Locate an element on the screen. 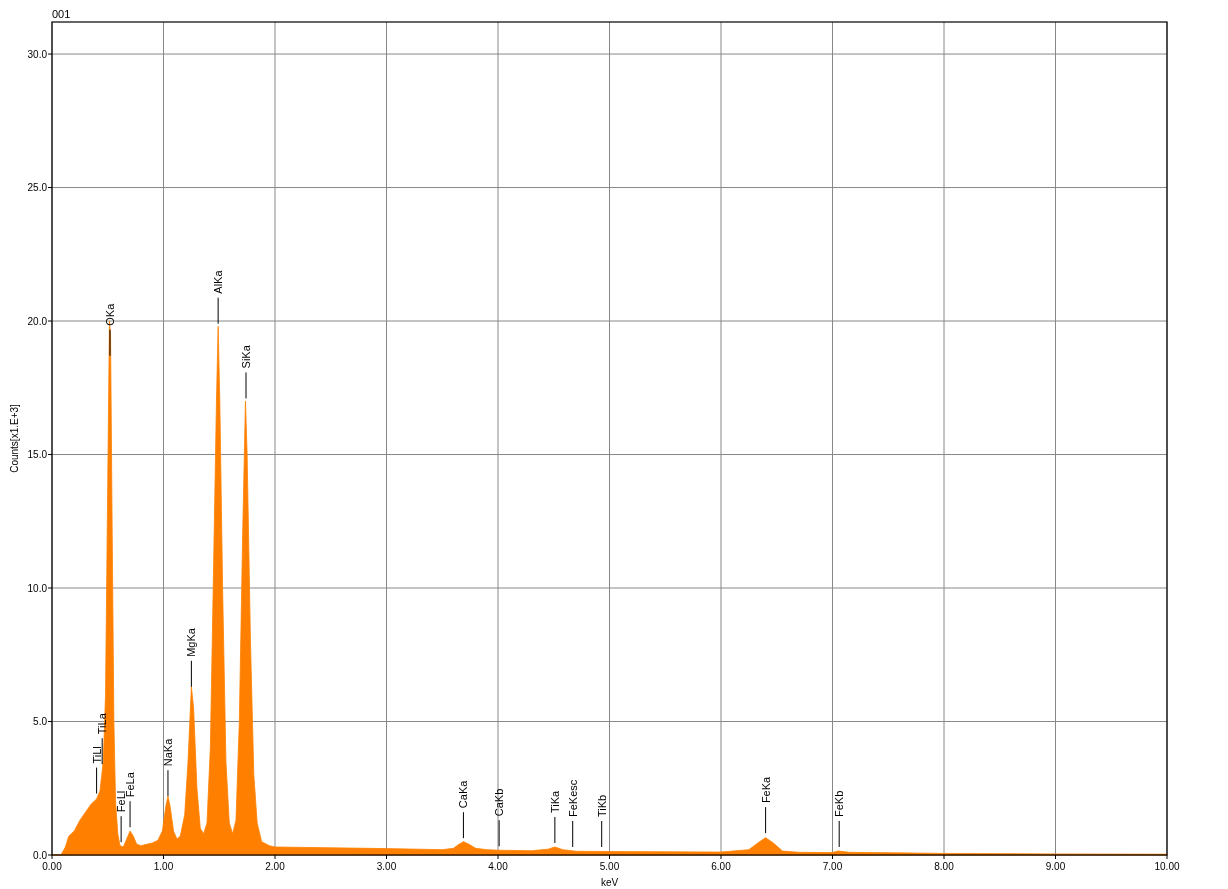 This screenshot has width=1228, height=889. x-tick-label: 1.00 is located at coordinates (163, 866).